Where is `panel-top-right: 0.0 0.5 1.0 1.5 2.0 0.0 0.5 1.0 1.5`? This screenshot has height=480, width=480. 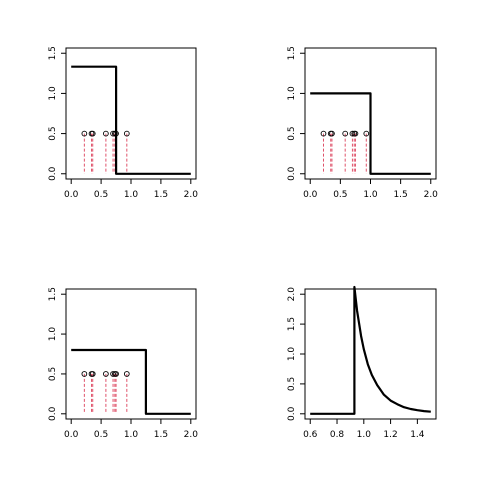
panel-top-right: 0.0 0.5 1.0 1.5 2.0 0.0 0.5 1.0 1.5 is located at coordinates (362, 123).